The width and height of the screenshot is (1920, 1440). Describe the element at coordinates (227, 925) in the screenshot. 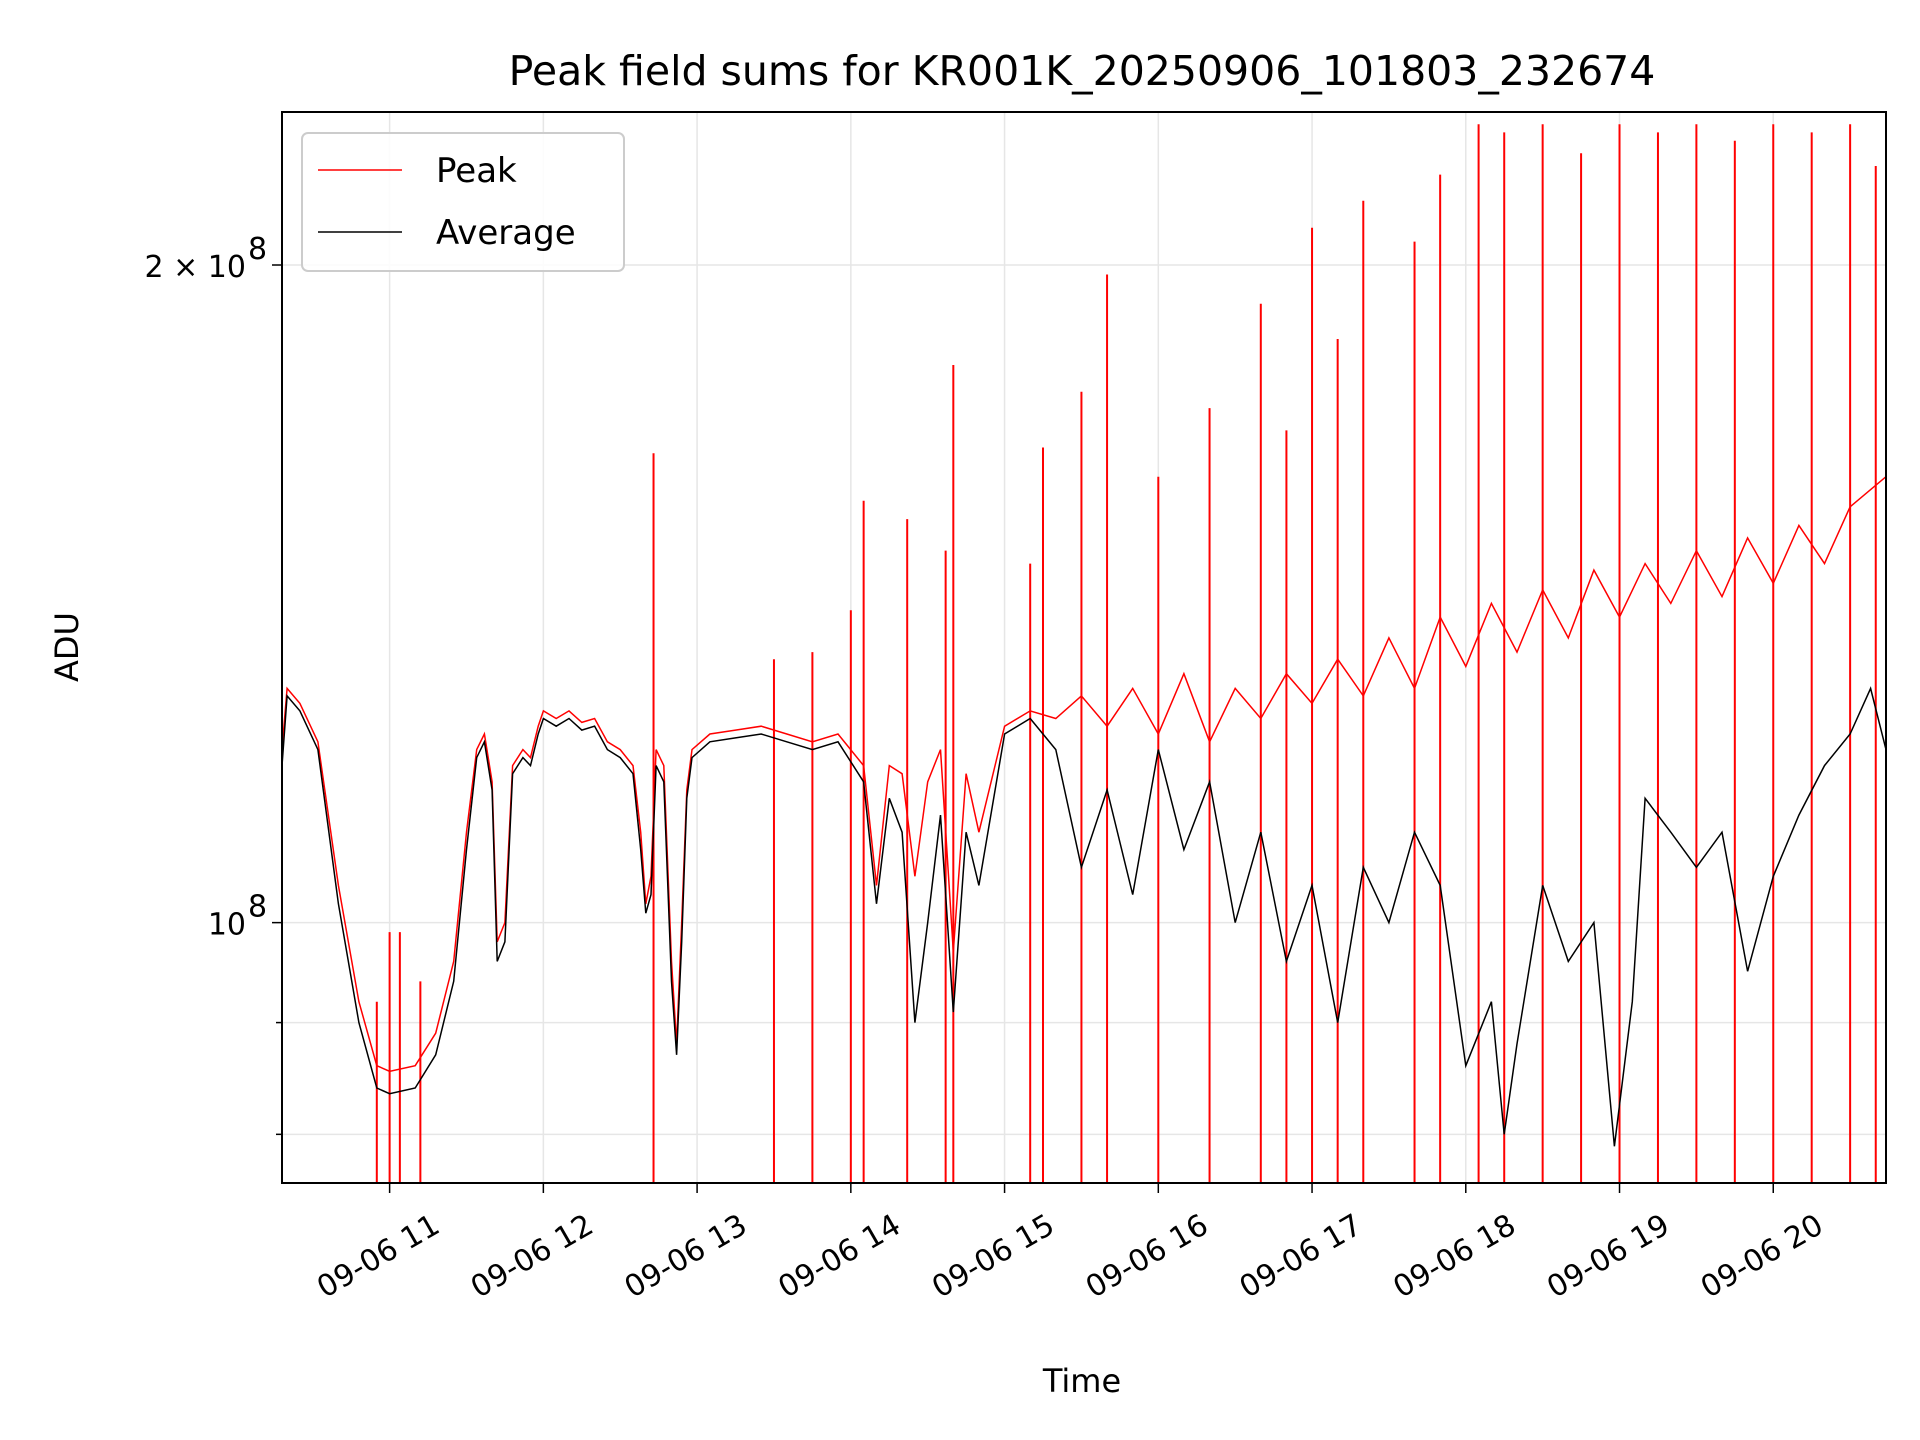

I see `y-tick-label: 10` at that location.